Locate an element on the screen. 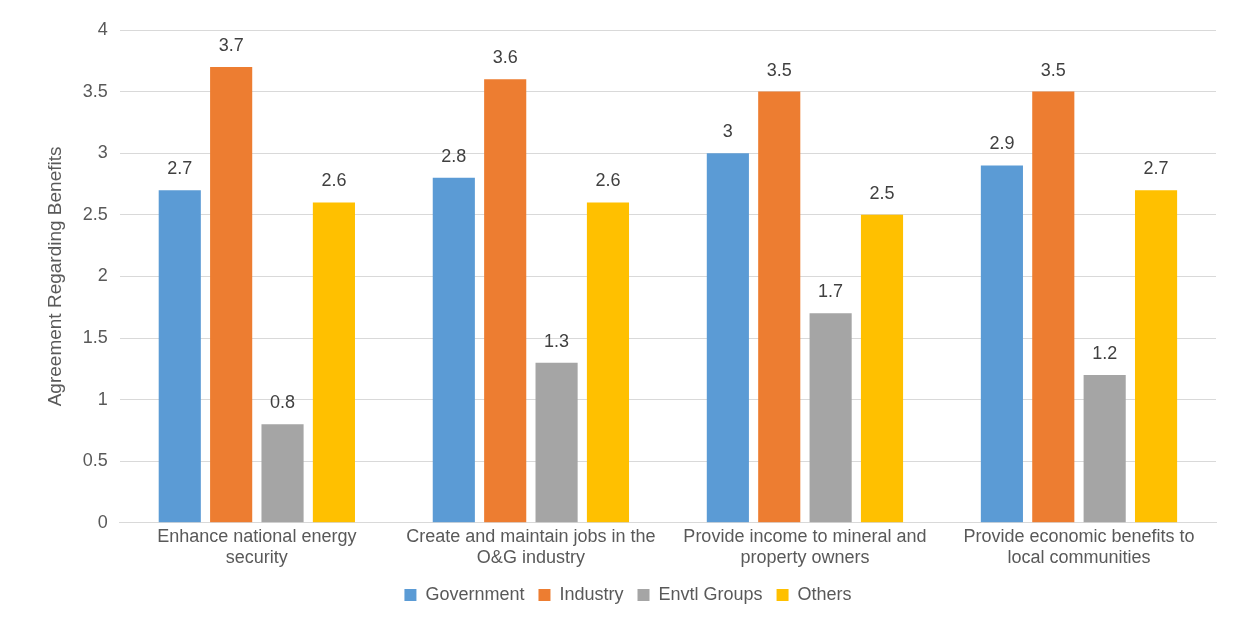  y-axis-title: Agreement Regarding Benefits is located at coordinates (54, 276).